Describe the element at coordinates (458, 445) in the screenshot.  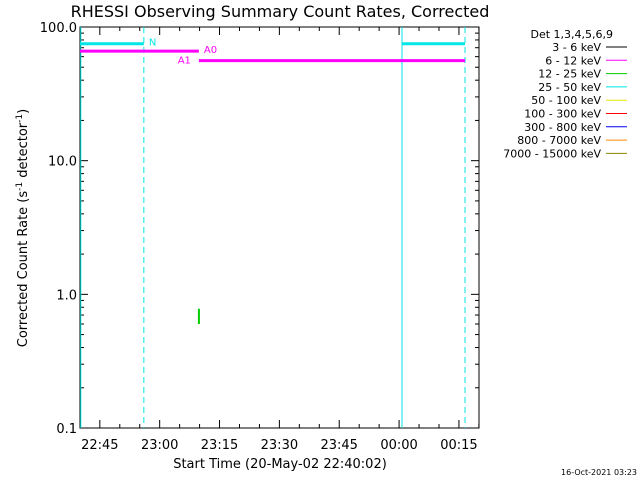
I see `x-tick-label: 00:15` at that location.